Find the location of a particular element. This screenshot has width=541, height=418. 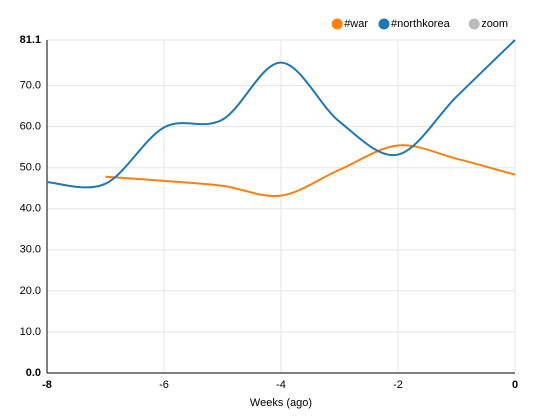

y-tick-label: 40.0 is located at coordinates (30, 209).